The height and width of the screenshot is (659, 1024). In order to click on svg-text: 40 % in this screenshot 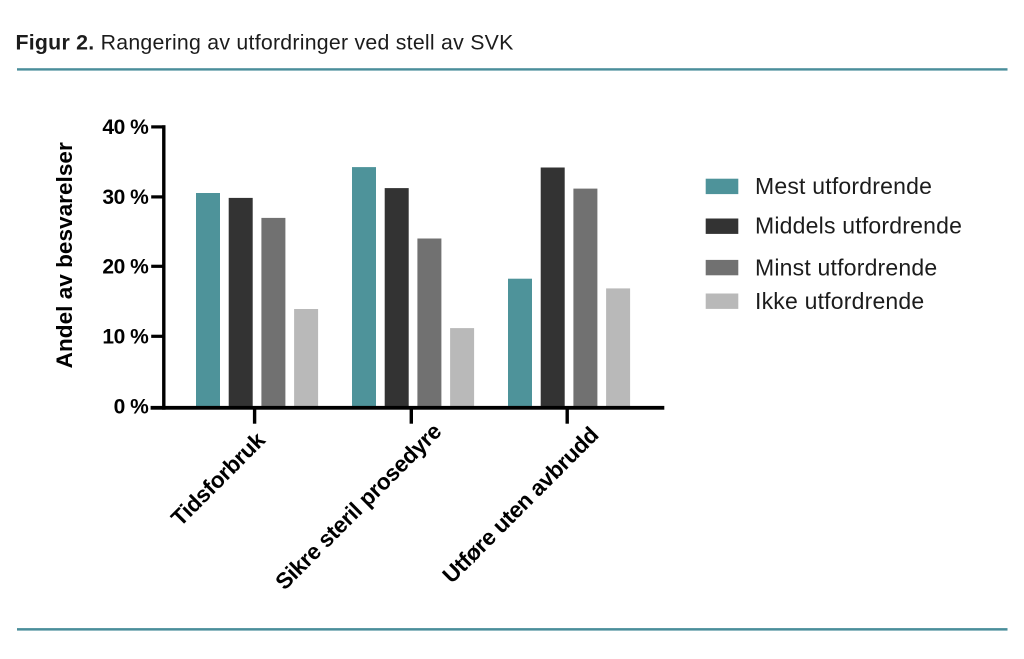, I will do `click(125, 127)`.